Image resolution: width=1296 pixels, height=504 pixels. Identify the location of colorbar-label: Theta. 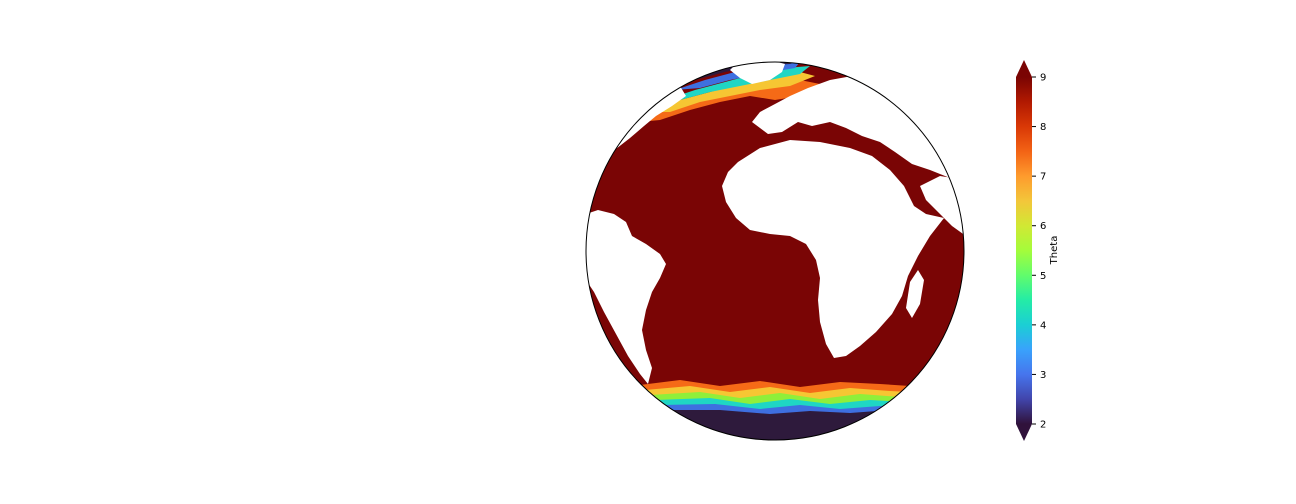
(1054, 251).